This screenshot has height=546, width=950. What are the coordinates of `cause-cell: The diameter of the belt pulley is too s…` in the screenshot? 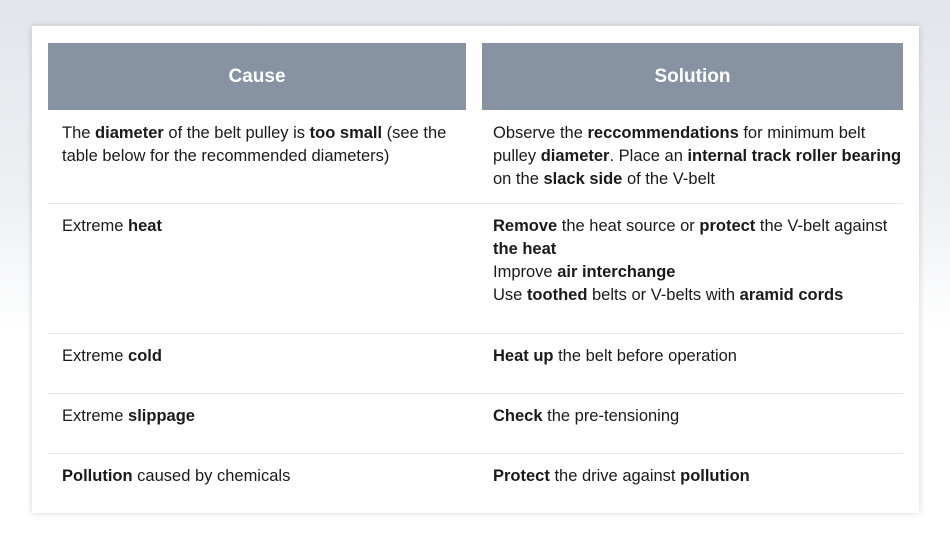 It's located at (259, 145).